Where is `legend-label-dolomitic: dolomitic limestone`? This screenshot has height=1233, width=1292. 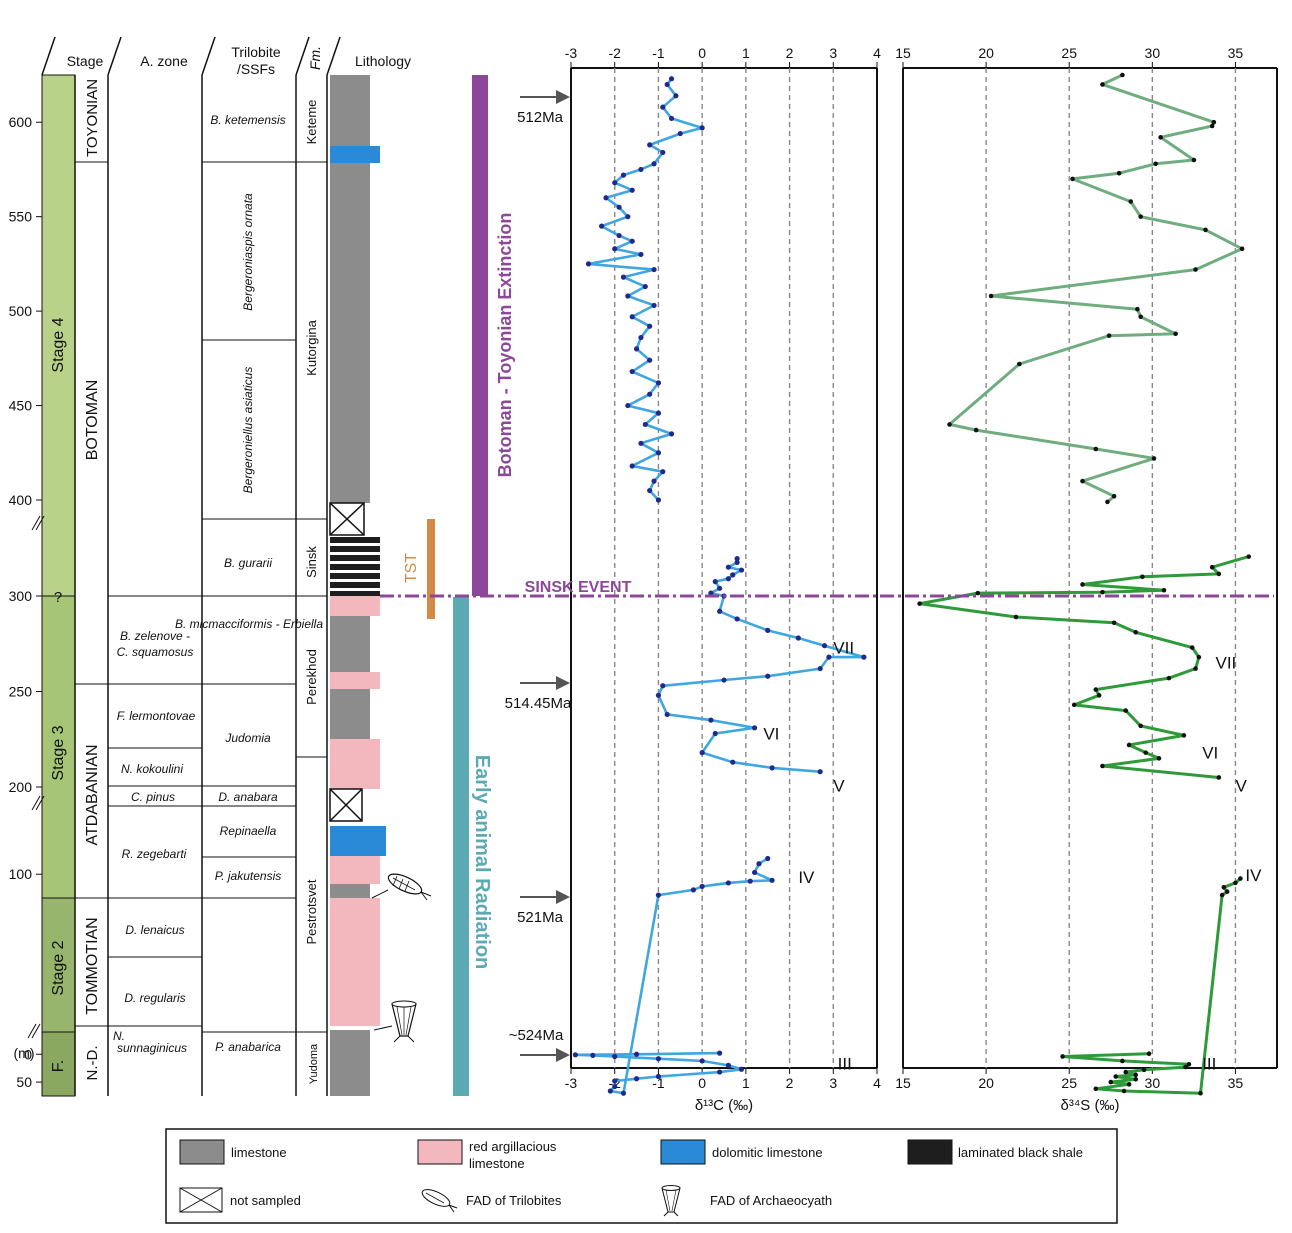
legend-label-dolomitic: dolomitic limestone is located at coordinates (767, 1152).